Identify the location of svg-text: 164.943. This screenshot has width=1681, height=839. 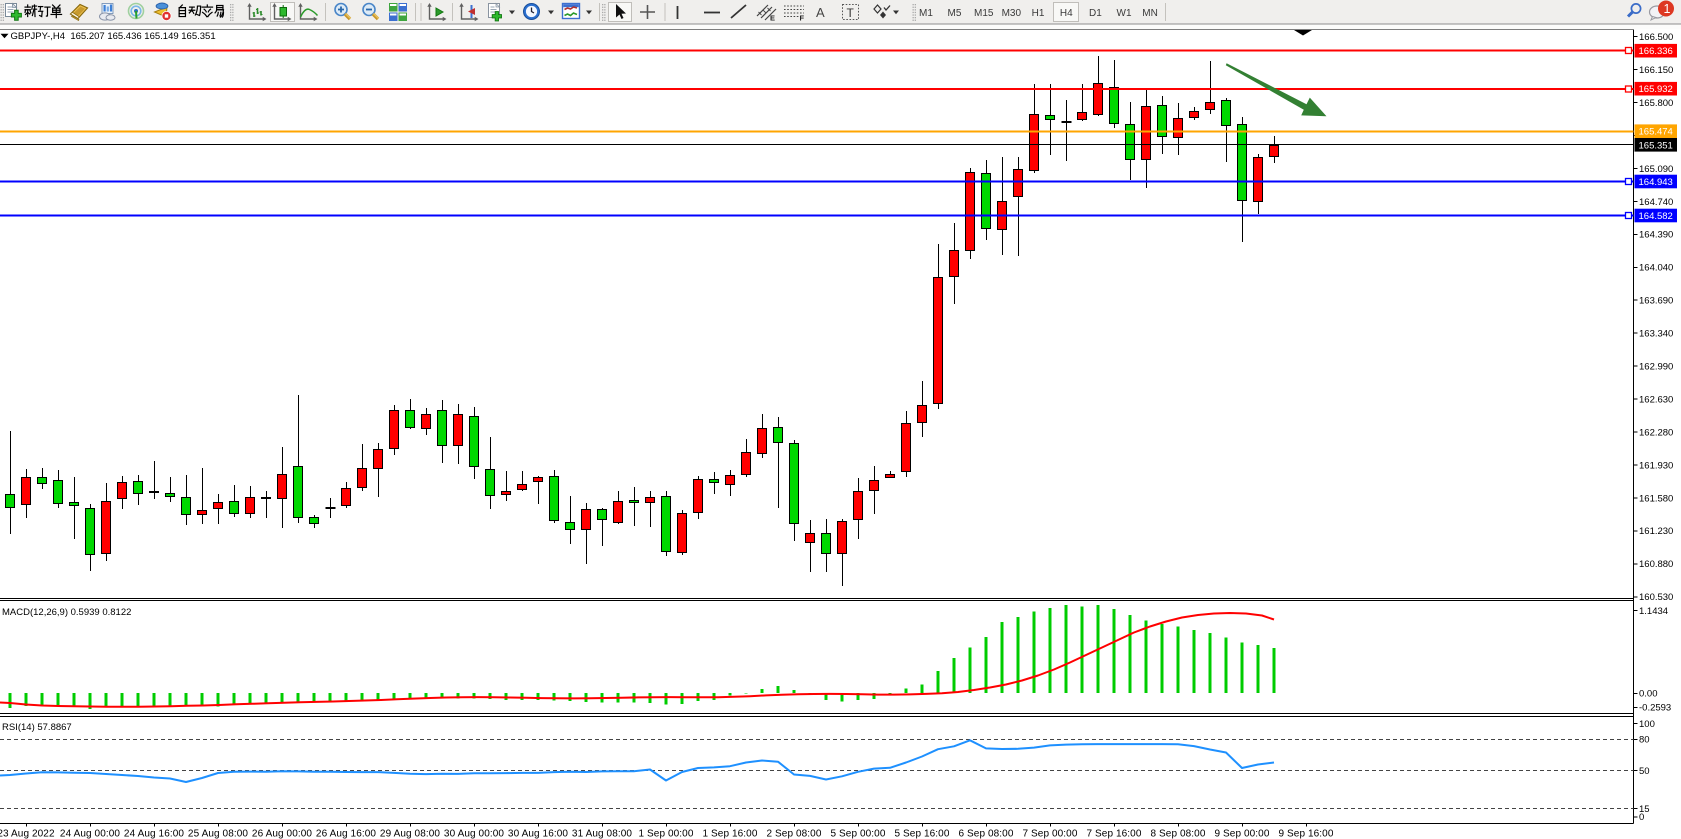
(1656, 182).